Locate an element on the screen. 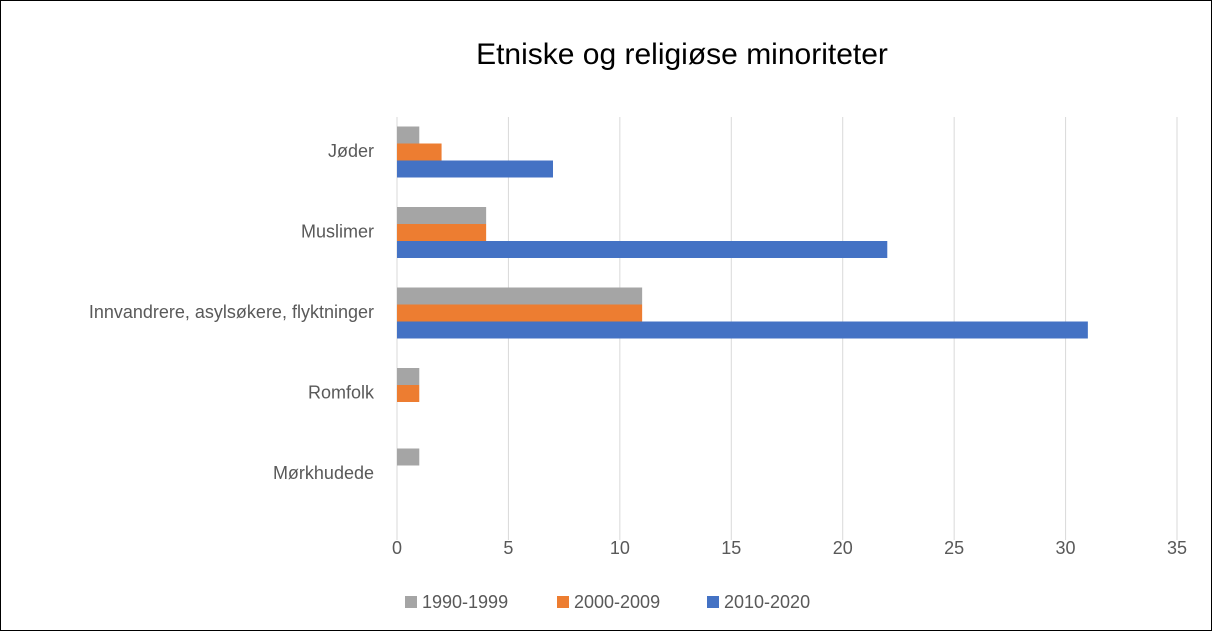  x-tick-label: 35 is located at coordinates (1177, 548).